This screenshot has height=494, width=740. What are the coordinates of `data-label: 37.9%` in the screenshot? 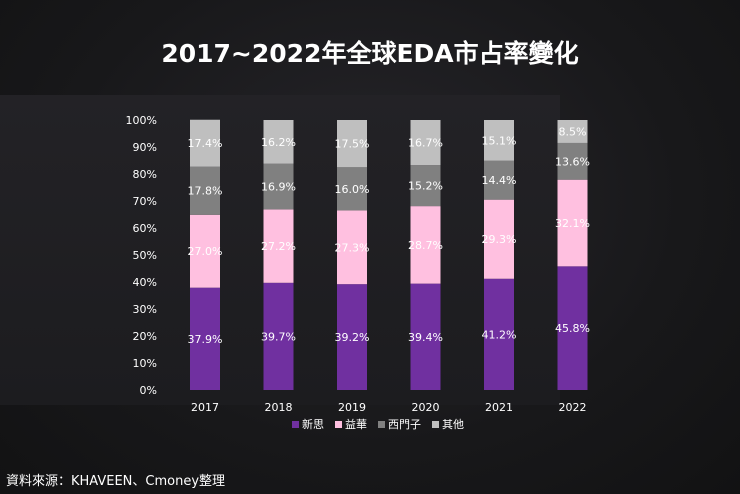 It's located at (205, 339).